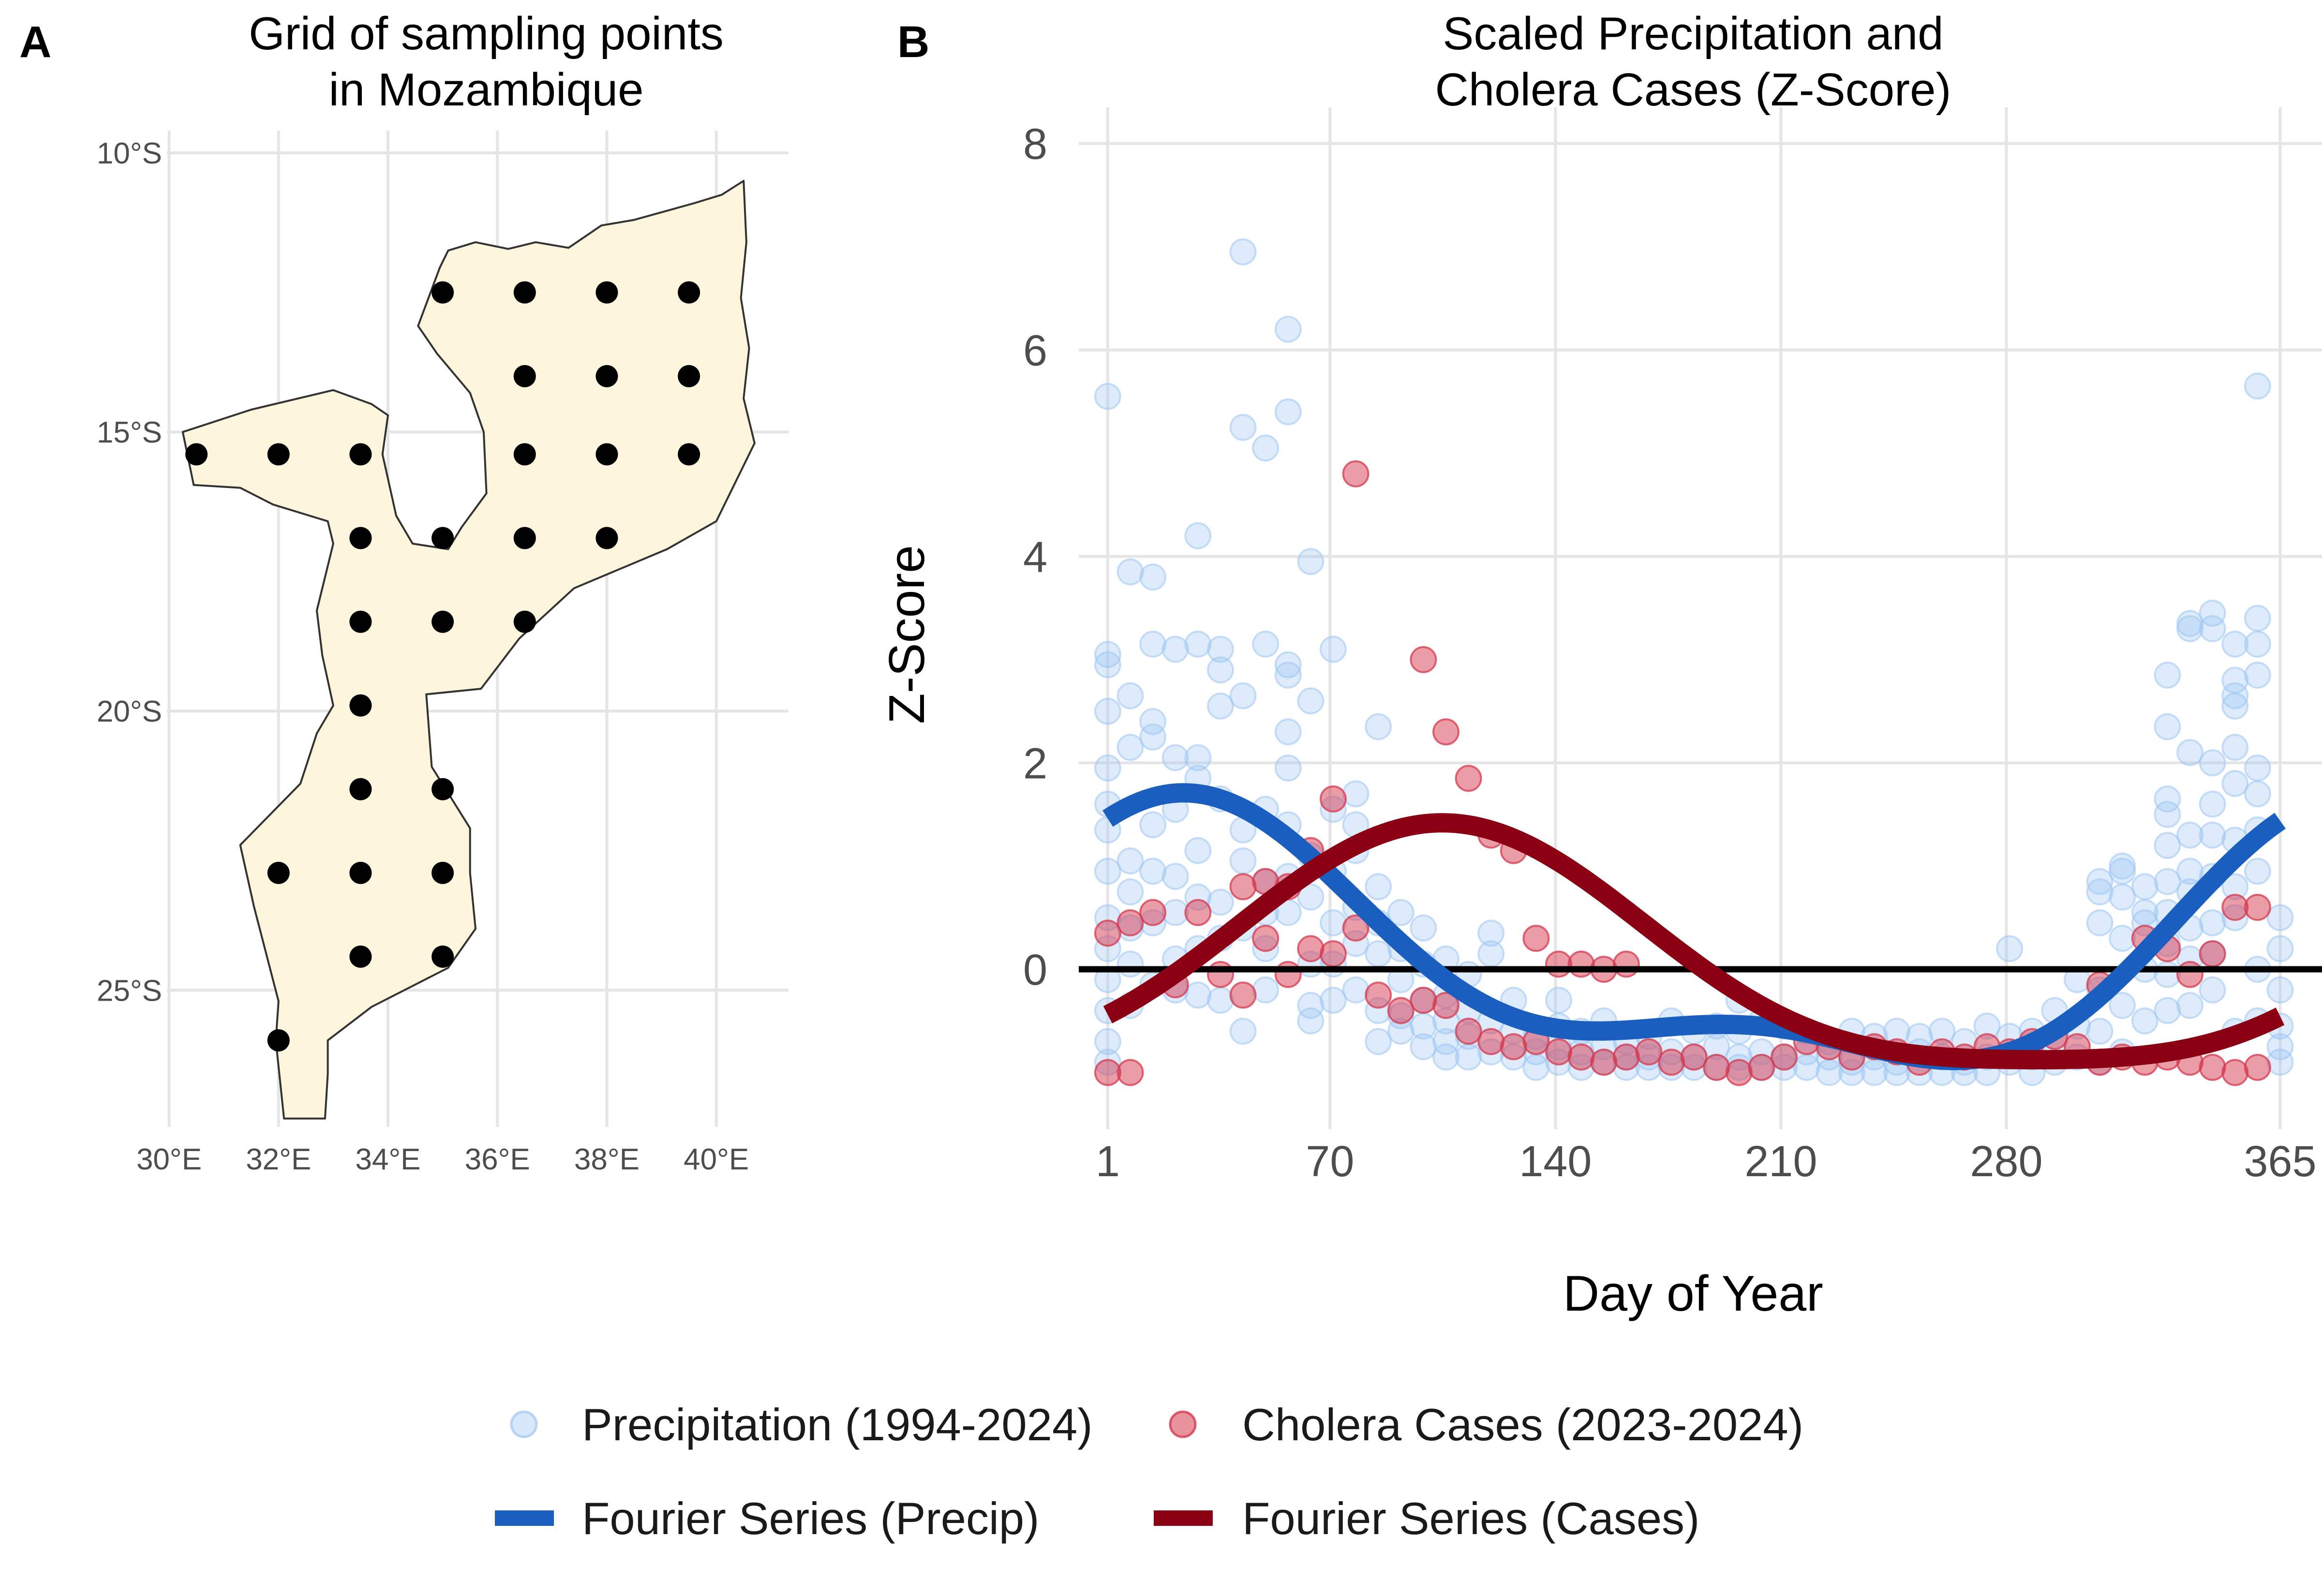  I want to click on country-shape, so click(468, 649).